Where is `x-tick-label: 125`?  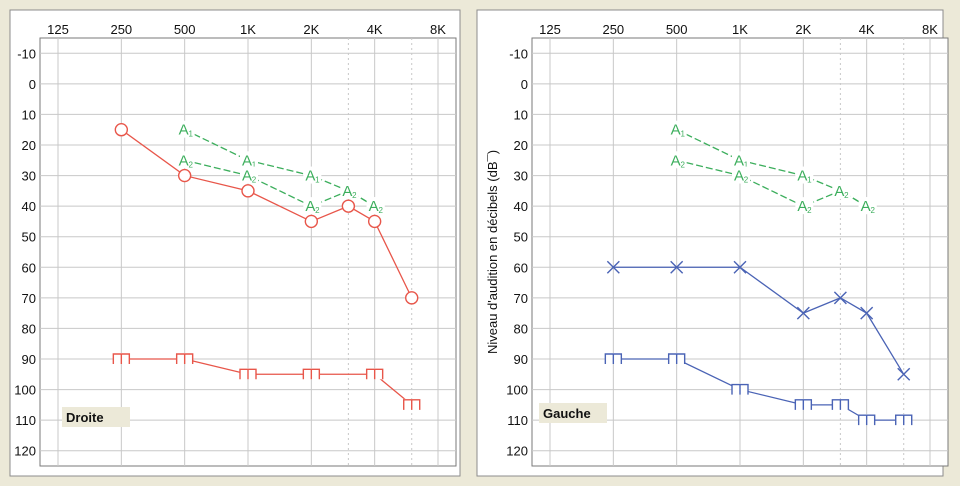 x-tick-label: 125 is located at coordinates (550, 29).